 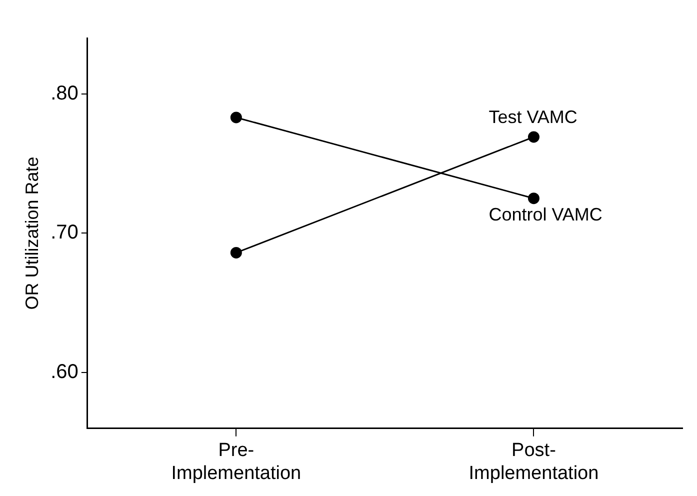 What do you see at coordinates (545, 214) in the screenshot?
I see `series-label: Control VAMC` at bounding box center [545, 214].